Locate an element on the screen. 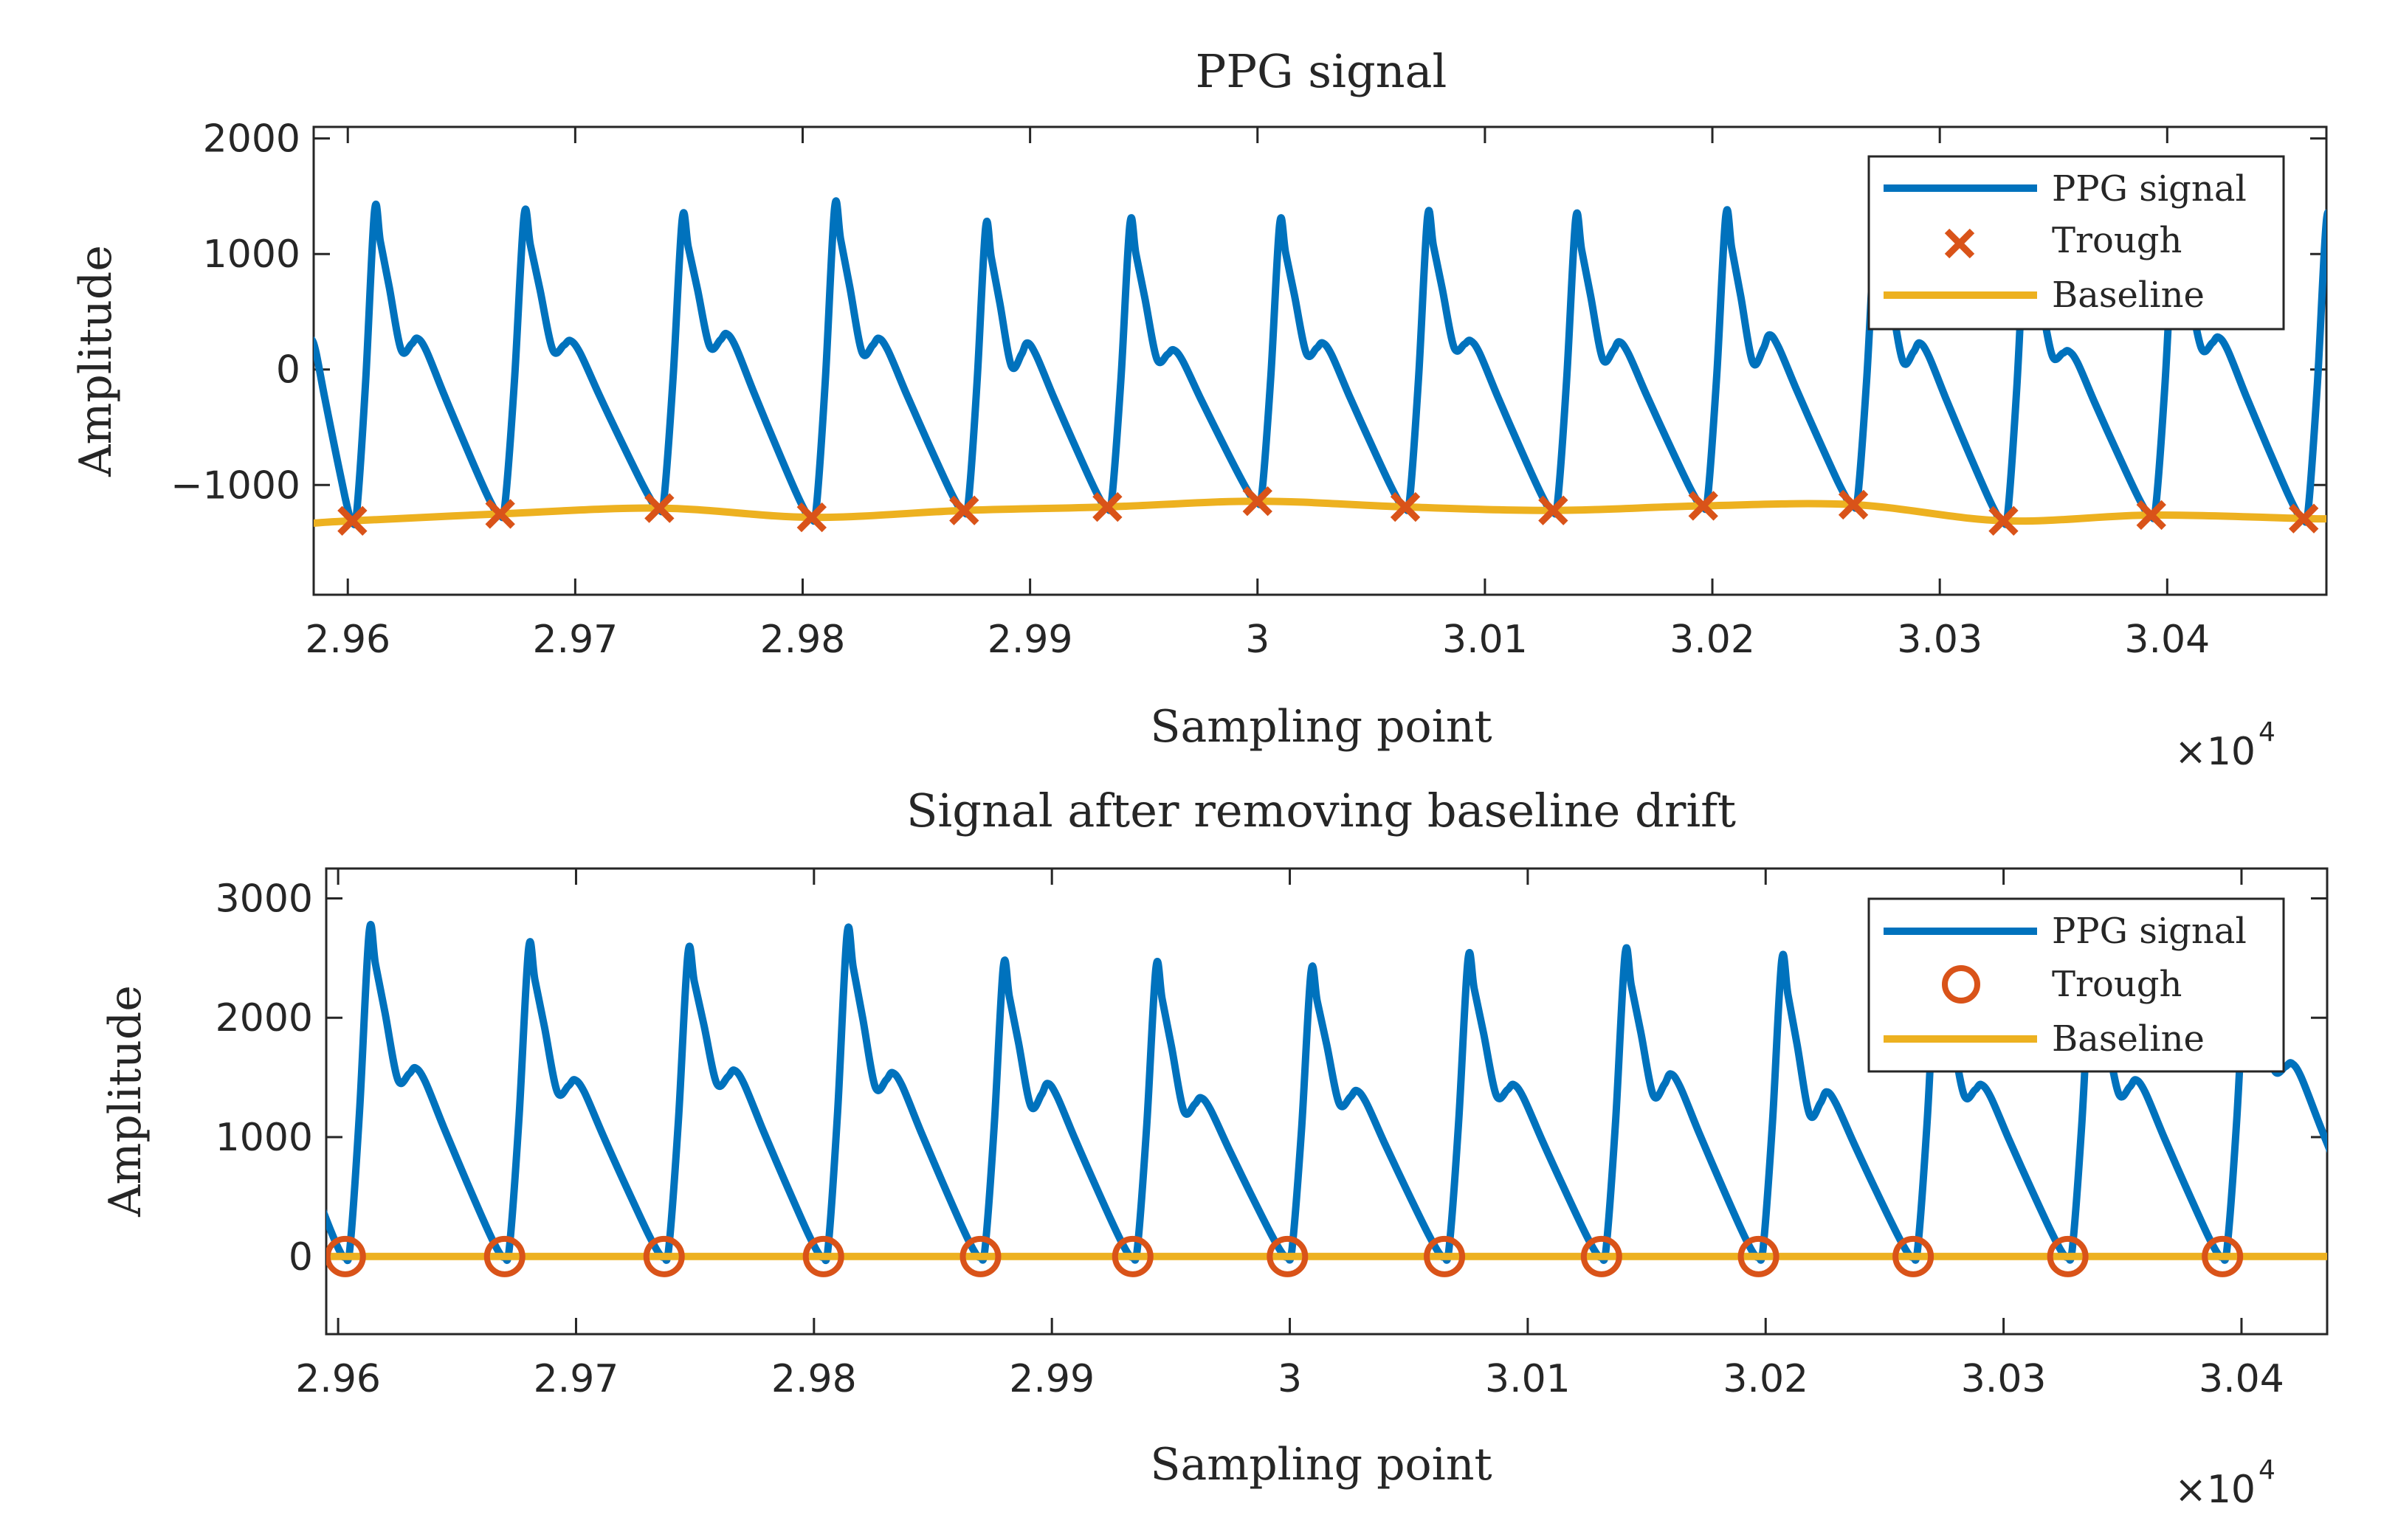 The height and width of the screenshot is (1540, 2398). y-tick-label: −1000 is located at coordinates (235, 486).